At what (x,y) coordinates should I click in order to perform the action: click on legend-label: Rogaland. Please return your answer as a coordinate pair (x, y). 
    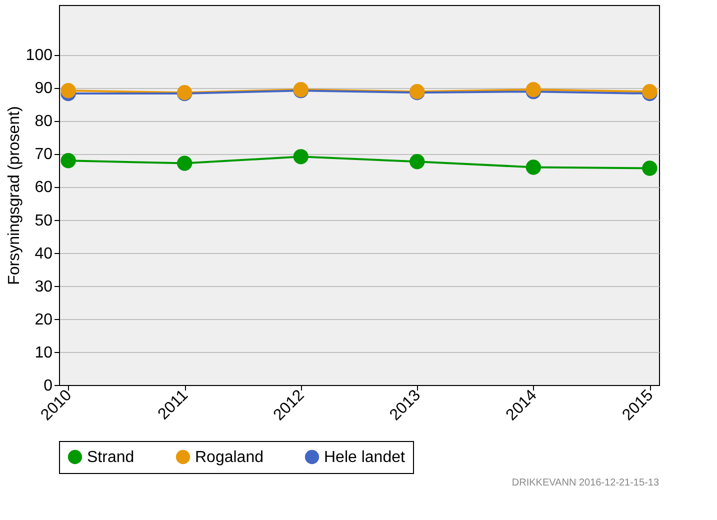
    Looking at the image, I should click on (229, 457).